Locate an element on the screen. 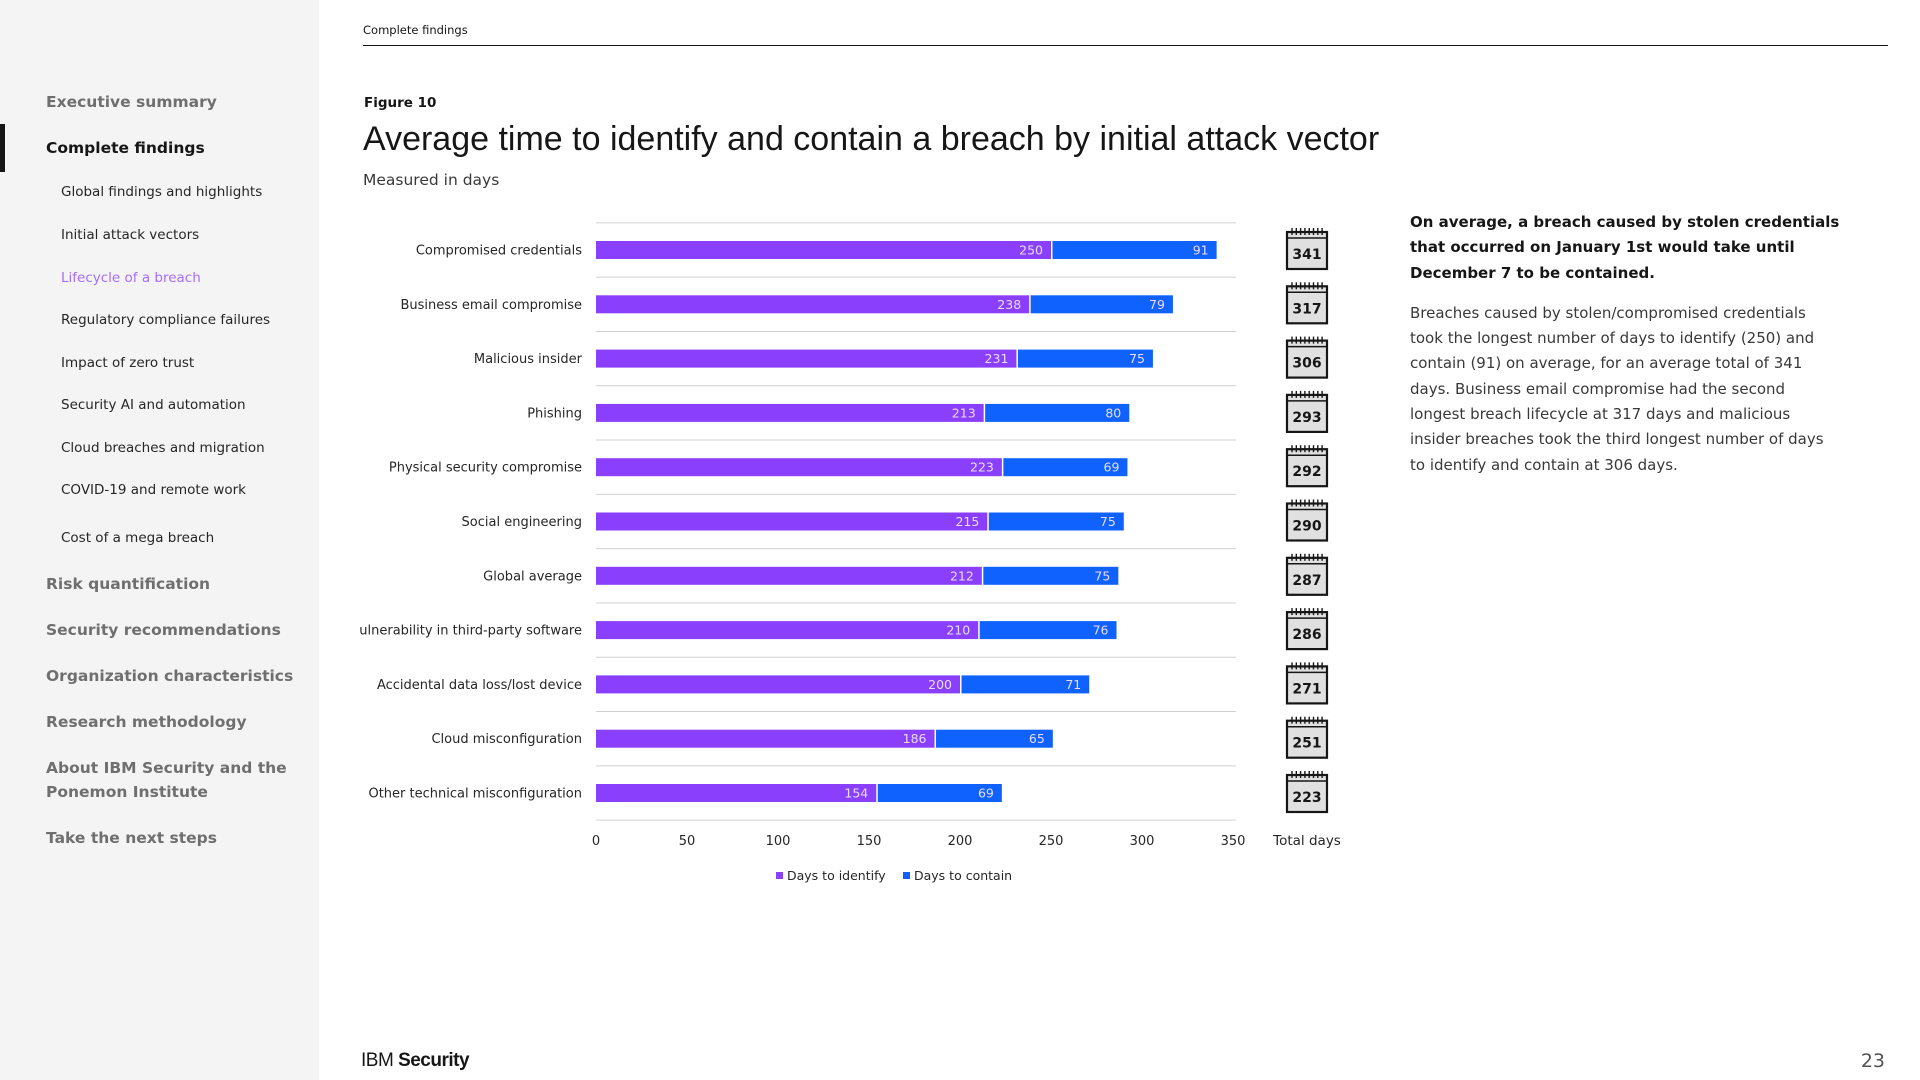  x-tick-label: 350 is located at coordinates (1233, 841).